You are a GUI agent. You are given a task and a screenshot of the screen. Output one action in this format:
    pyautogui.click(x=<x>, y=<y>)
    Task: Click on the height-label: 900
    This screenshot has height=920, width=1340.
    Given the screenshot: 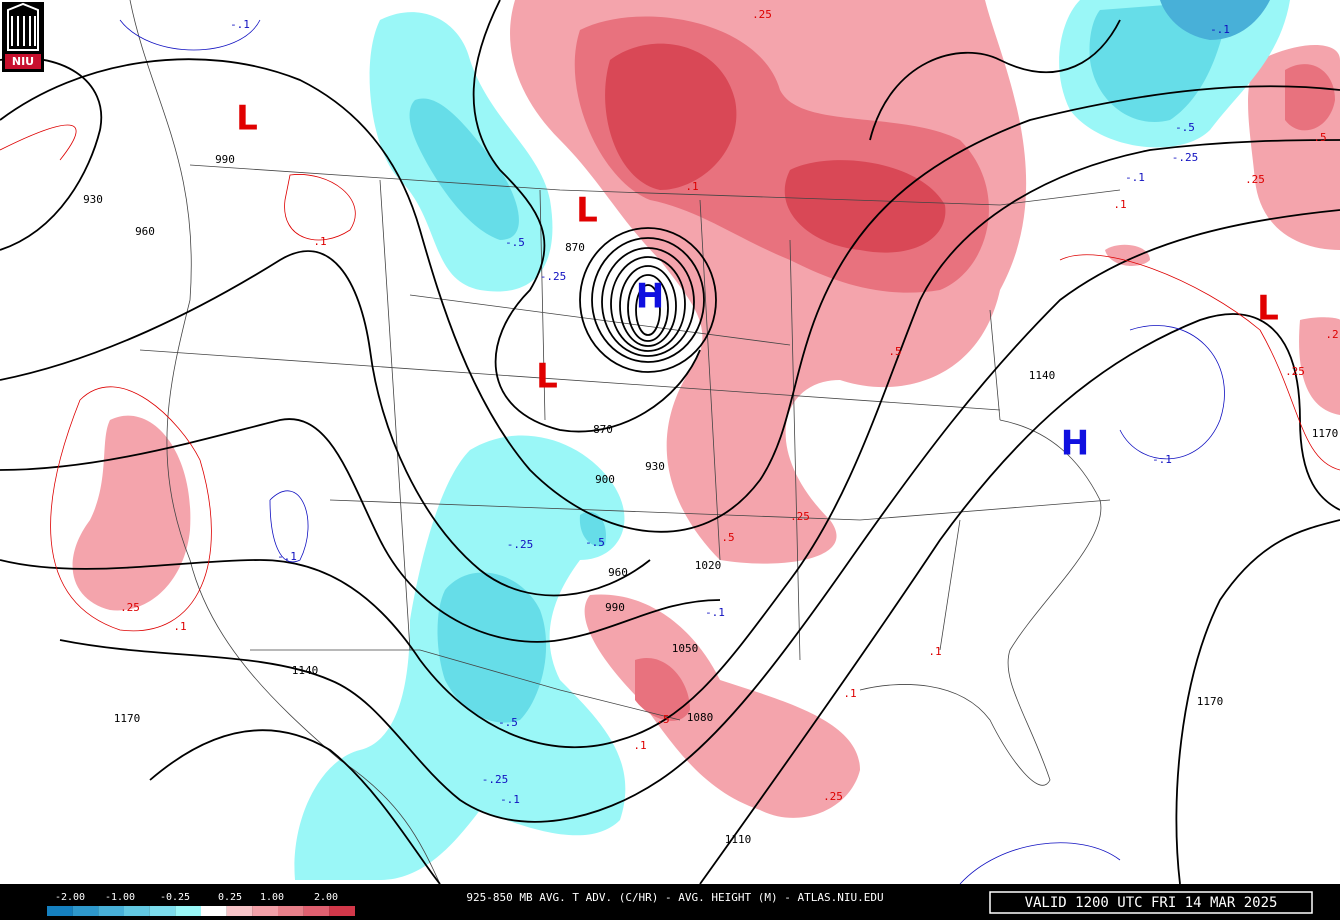 What is the action you would take?
    pyautogui.click(x=605, y=479)
    